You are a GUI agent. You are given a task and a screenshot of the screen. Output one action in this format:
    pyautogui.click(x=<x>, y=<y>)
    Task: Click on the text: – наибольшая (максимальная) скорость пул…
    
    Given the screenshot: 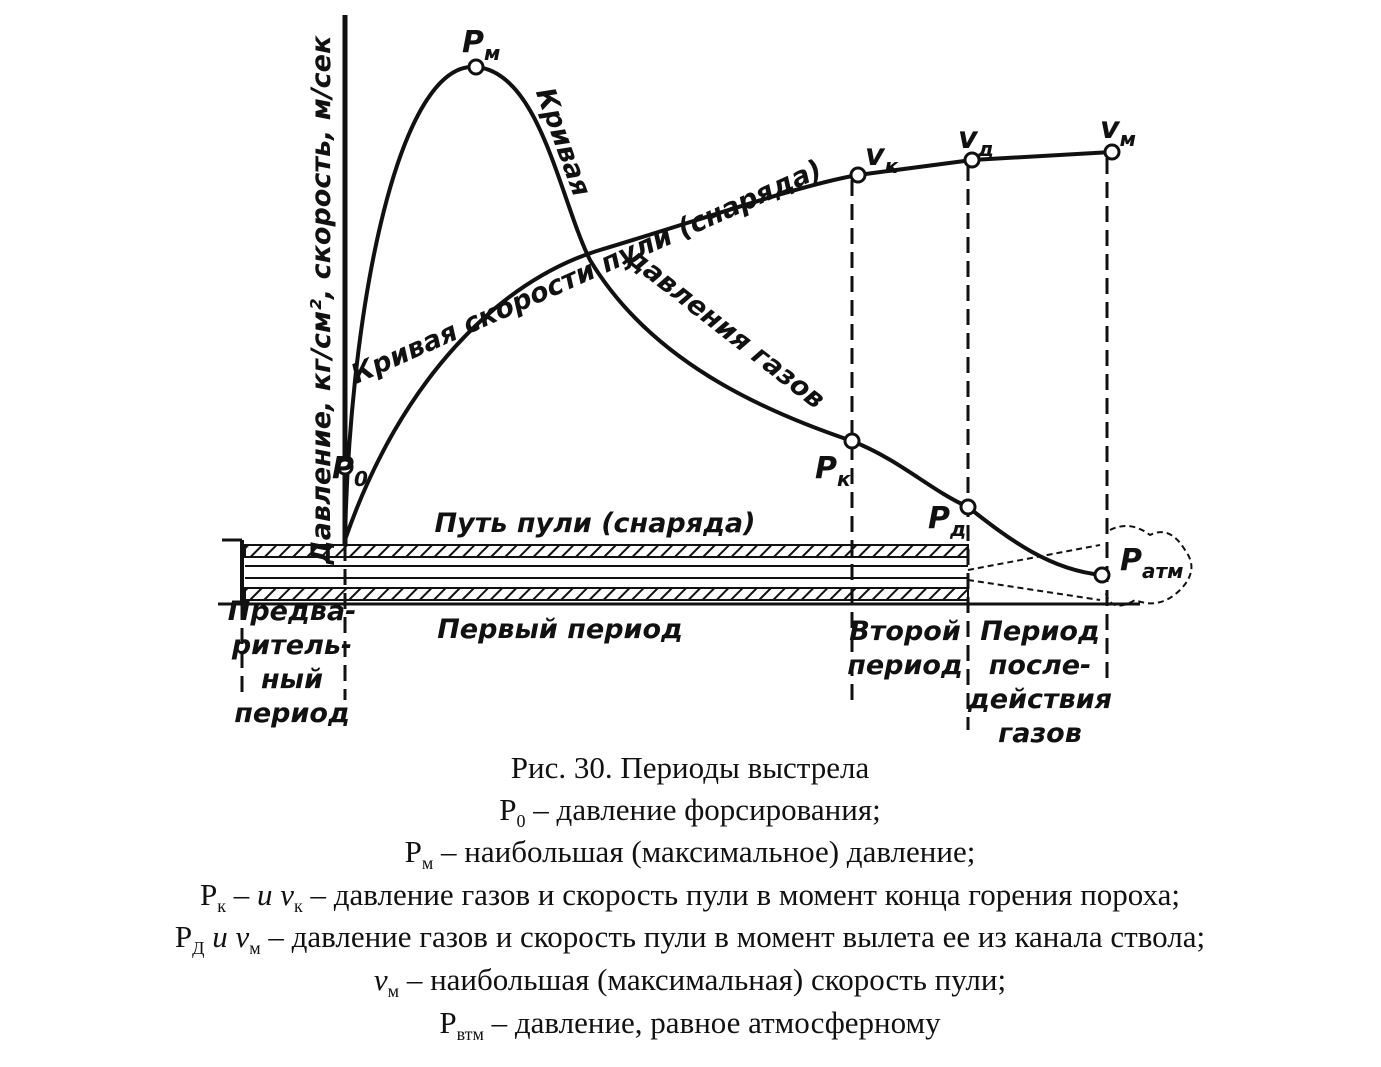 What is the action you would take?
    pyautogui.click(x=702, y=979)
    